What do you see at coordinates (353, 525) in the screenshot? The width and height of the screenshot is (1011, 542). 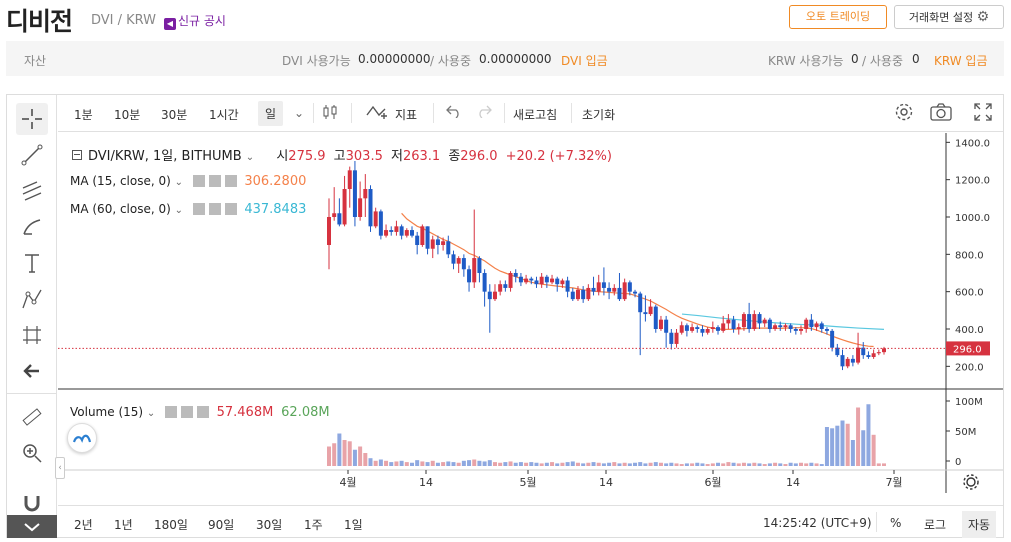 I see `range-1d: 1일` at bounding box center [353, 525].